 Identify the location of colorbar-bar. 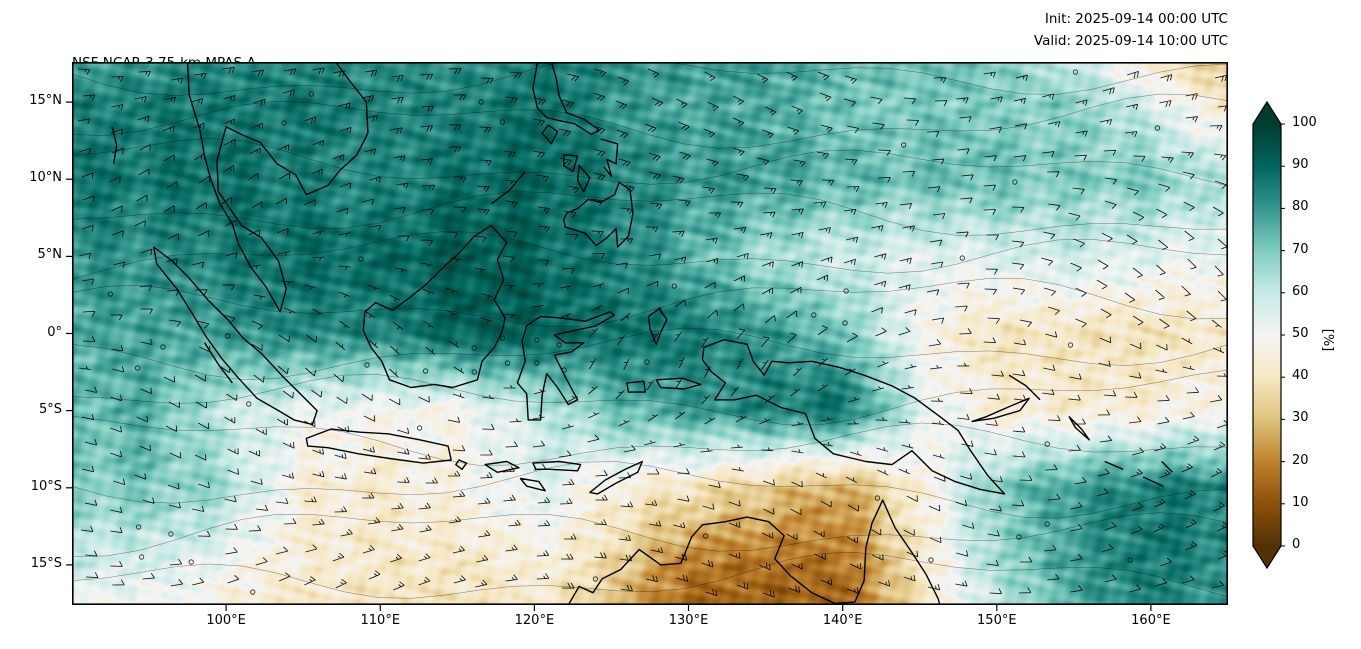
(1267, 335).